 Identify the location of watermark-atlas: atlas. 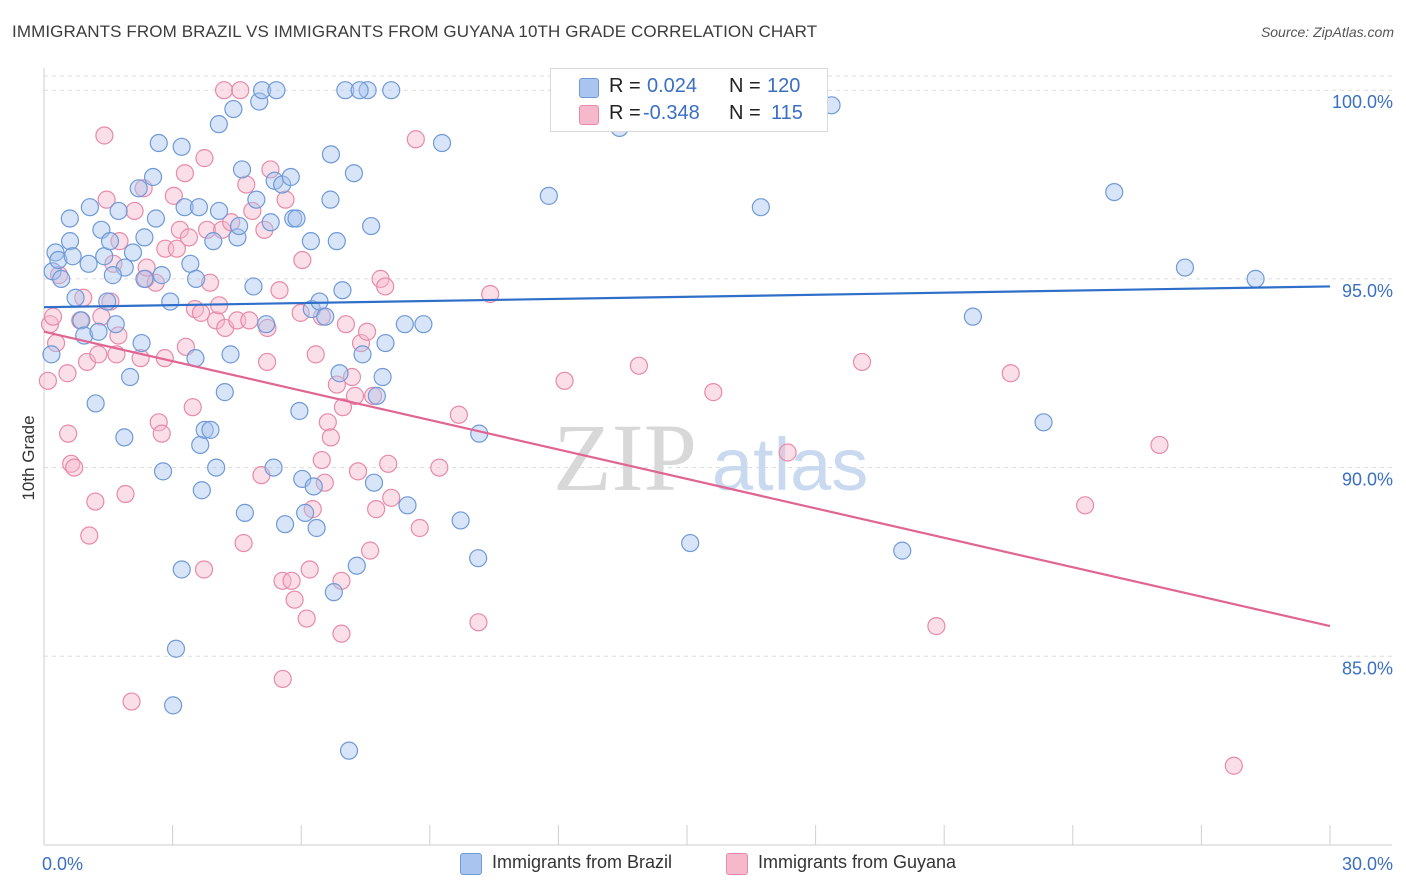
(790, 464).